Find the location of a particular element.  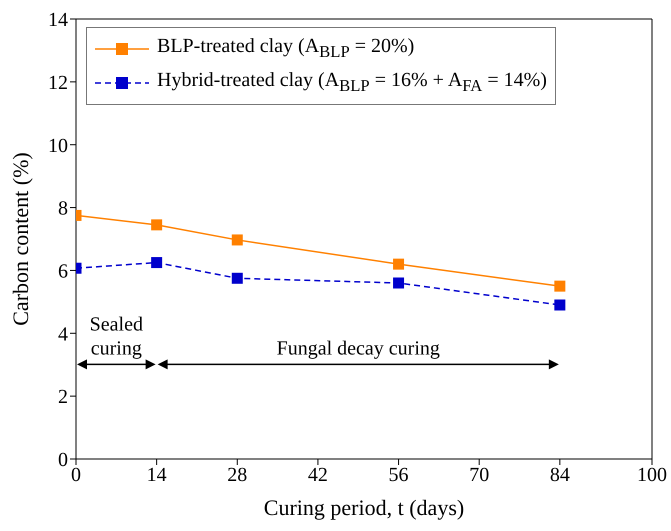

x-tick-label: 42 is located at coordinates (318, 475).